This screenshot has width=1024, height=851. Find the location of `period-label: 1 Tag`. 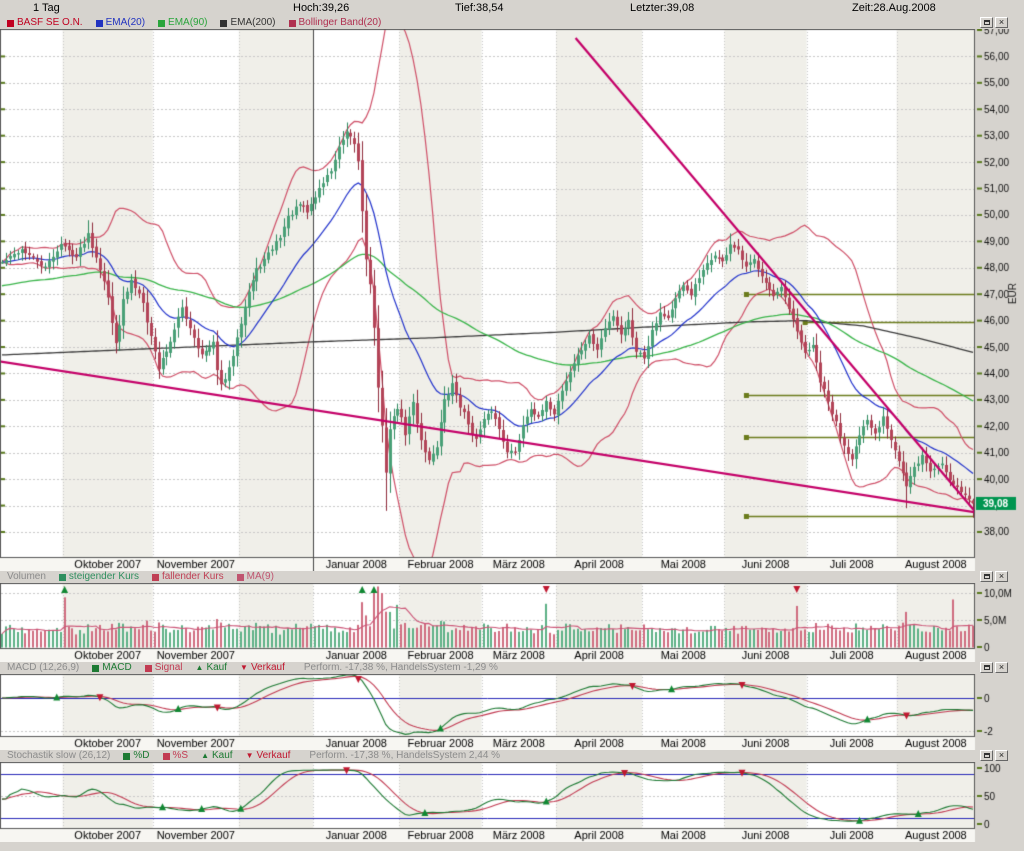

period-label: 1 Tag is located at coordinates (46, 8).